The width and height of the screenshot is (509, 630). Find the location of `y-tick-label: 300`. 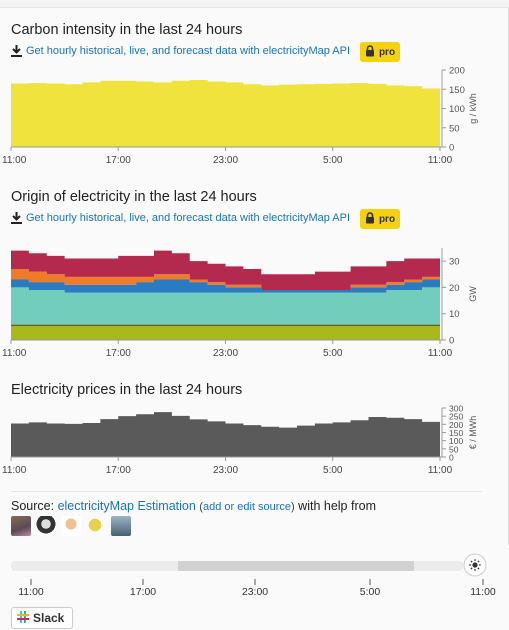

y-tick-label: 300 is located at coordinates (456, 409).